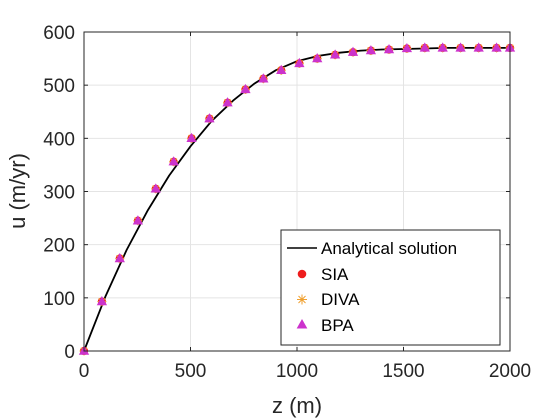 The height and width of the screenshot is (420, 560). Describe the element at coordinates (59, 299) in the screenshot. I see `y-tick-label: 100` at that location.